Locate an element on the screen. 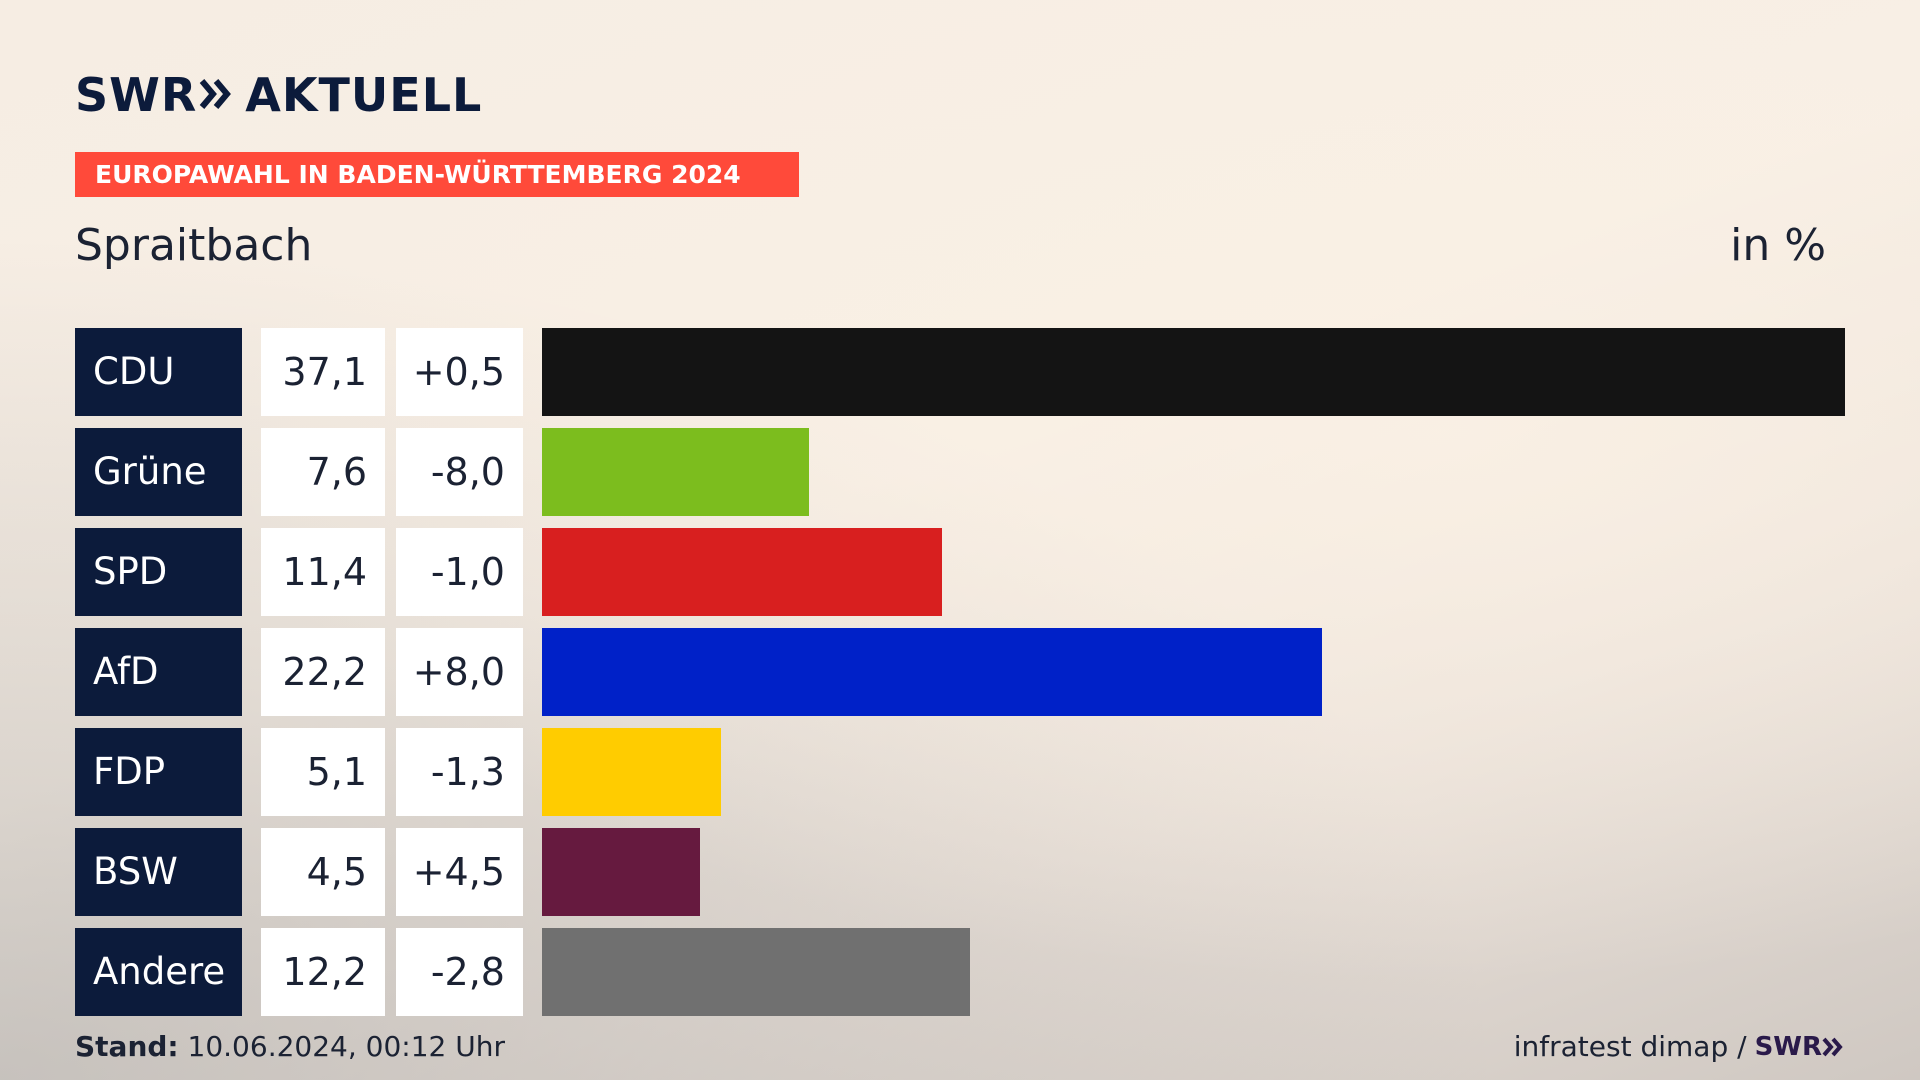  value-label: 37,1 is located at coordinates (323, 372).